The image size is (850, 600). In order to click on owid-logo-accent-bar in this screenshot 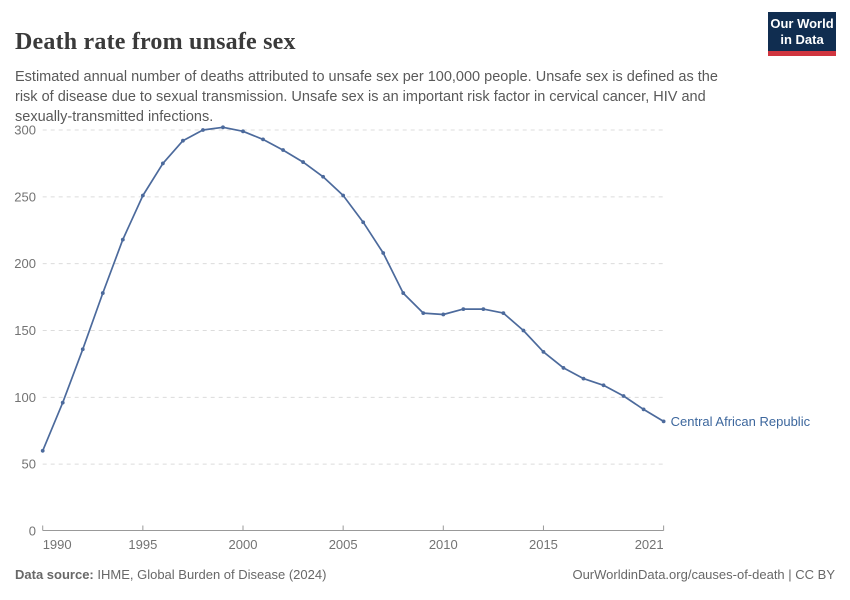, I will do `click(802, 53)`.